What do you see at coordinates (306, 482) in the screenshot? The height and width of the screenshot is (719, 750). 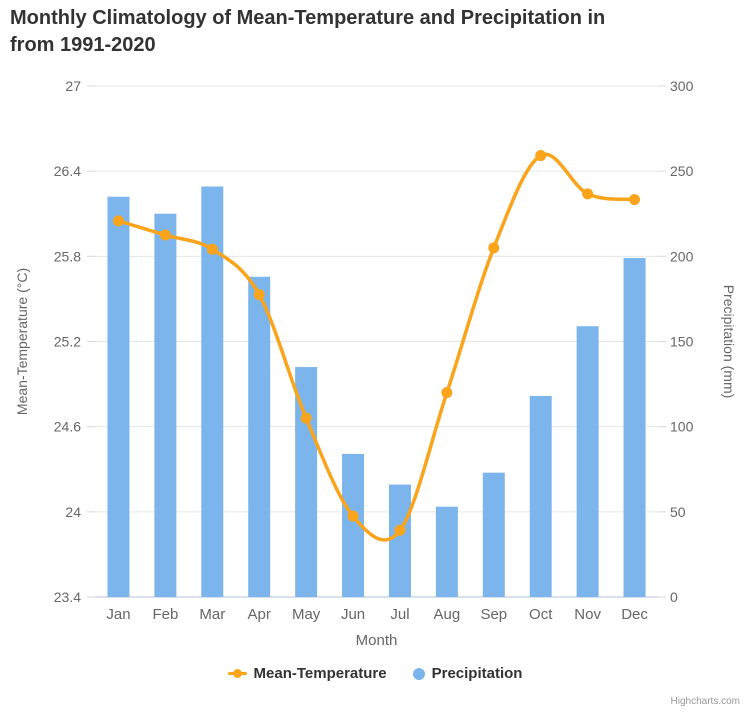 I see `bar-may` at bounding box center [306, 482].